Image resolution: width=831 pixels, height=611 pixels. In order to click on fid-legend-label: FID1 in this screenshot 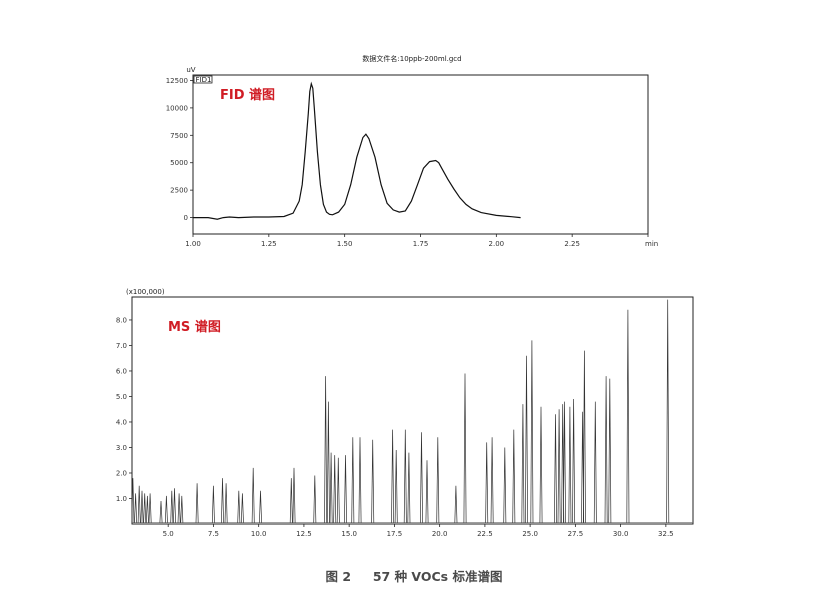, I will do `click(204, 80)`.